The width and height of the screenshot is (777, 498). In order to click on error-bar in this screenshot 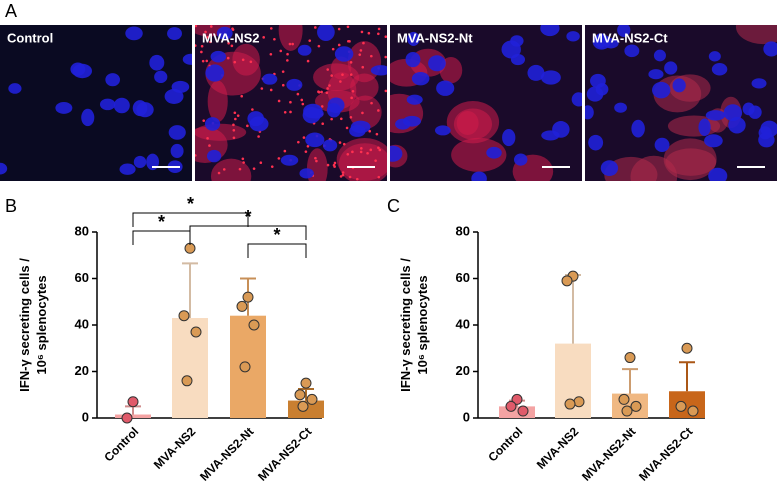, I will do `click(630, 381)`.